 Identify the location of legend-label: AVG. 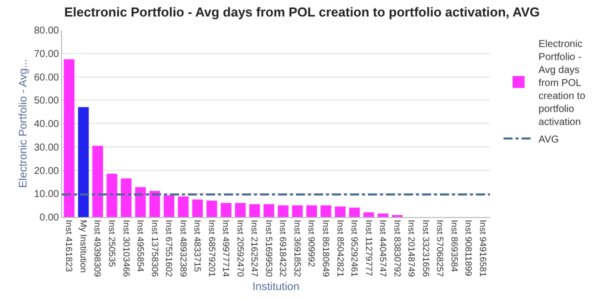
(549, 140).